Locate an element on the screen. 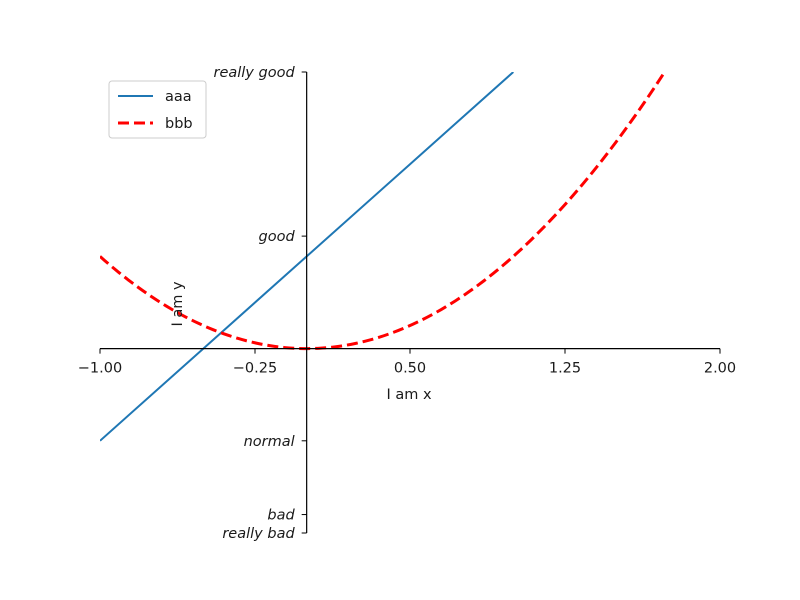 The height and width of the screenshot is (600, 800). x-tick-label: 0.50 is located at coordinates (410, 369).